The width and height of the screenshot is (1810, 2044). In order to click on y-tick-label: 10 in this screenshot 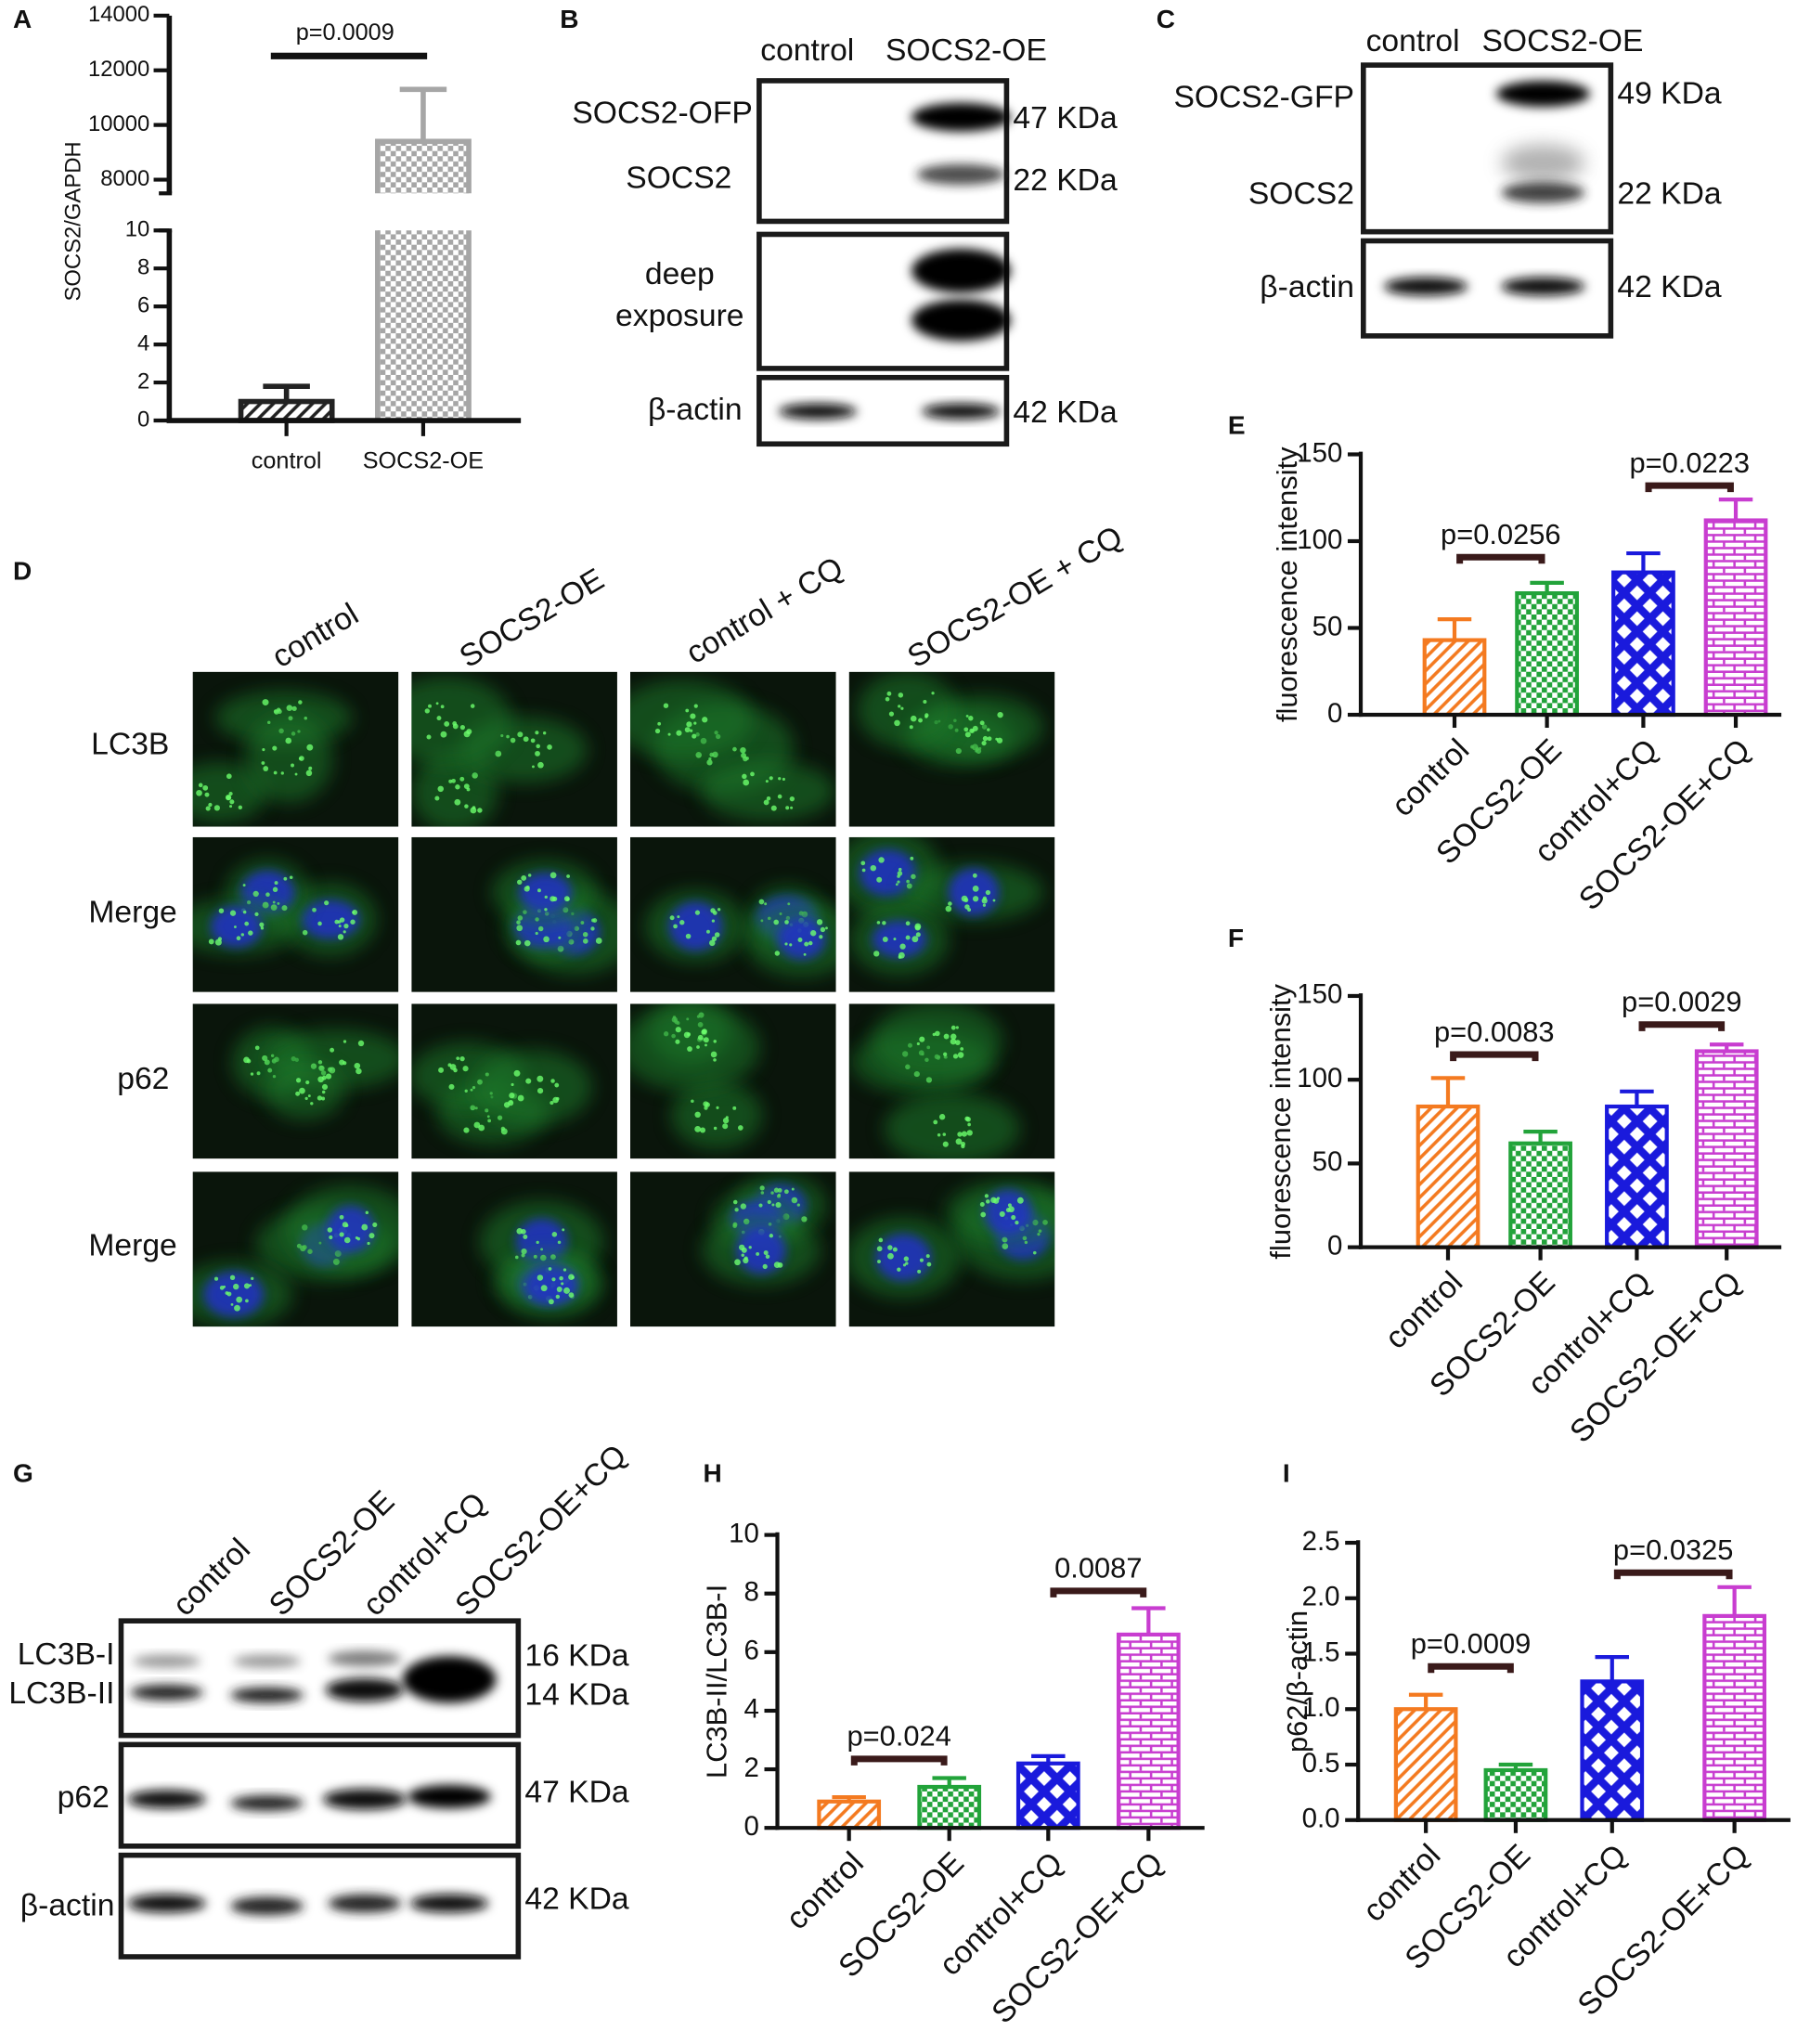, I will do `click(744, 1533)`.